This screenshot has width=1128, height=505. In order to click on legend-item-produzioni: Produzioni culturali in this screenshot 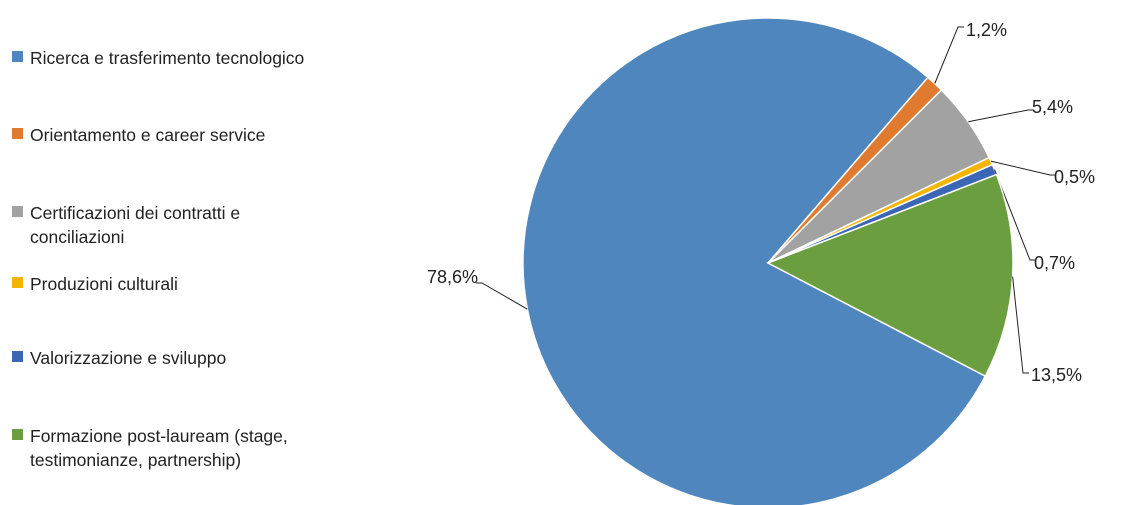, I will do `click(95, 284)`.